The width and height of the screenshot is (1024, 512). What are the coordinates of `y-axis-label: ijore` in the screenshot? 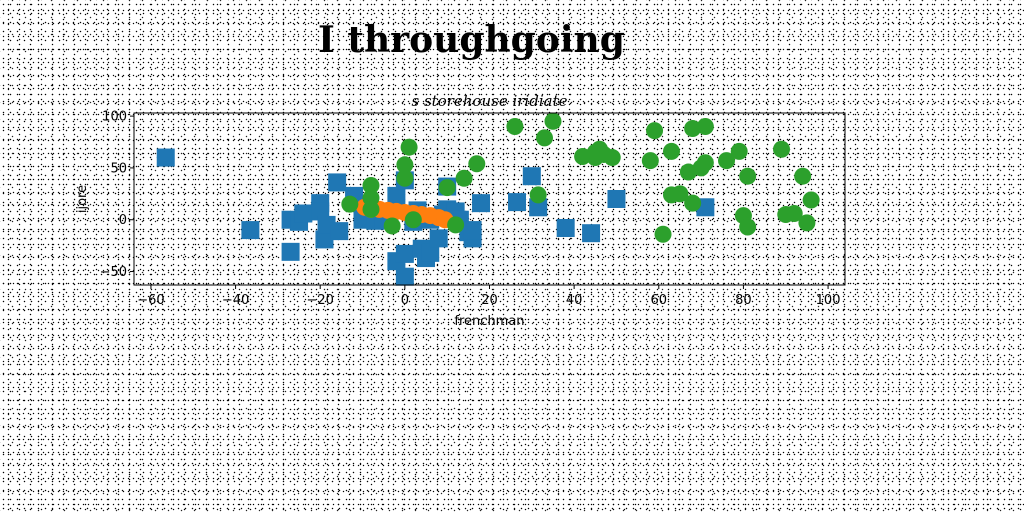 It's located at (82, 199).